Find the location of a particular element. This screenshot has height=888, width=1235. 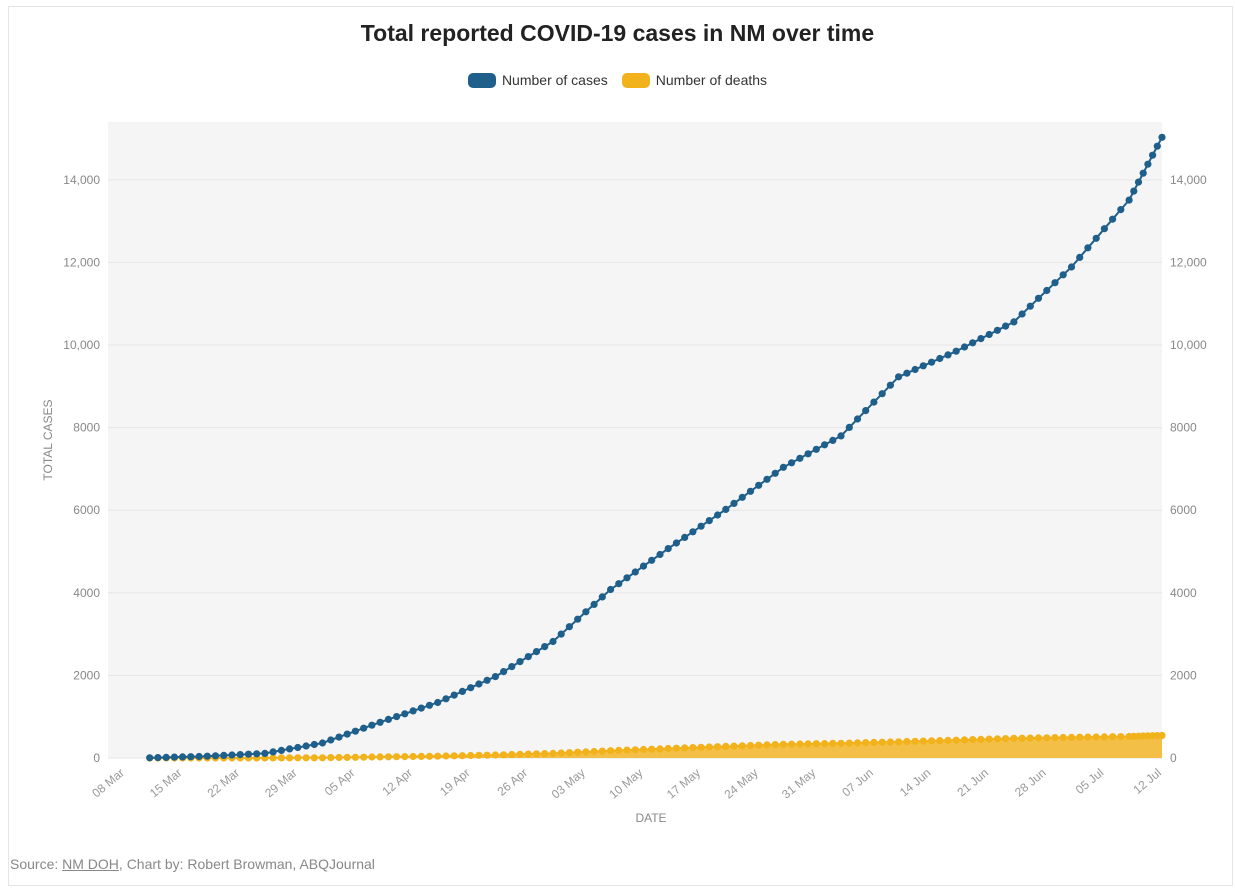

y-tick-label-left: 6000 is located at coordinates (86, 510).